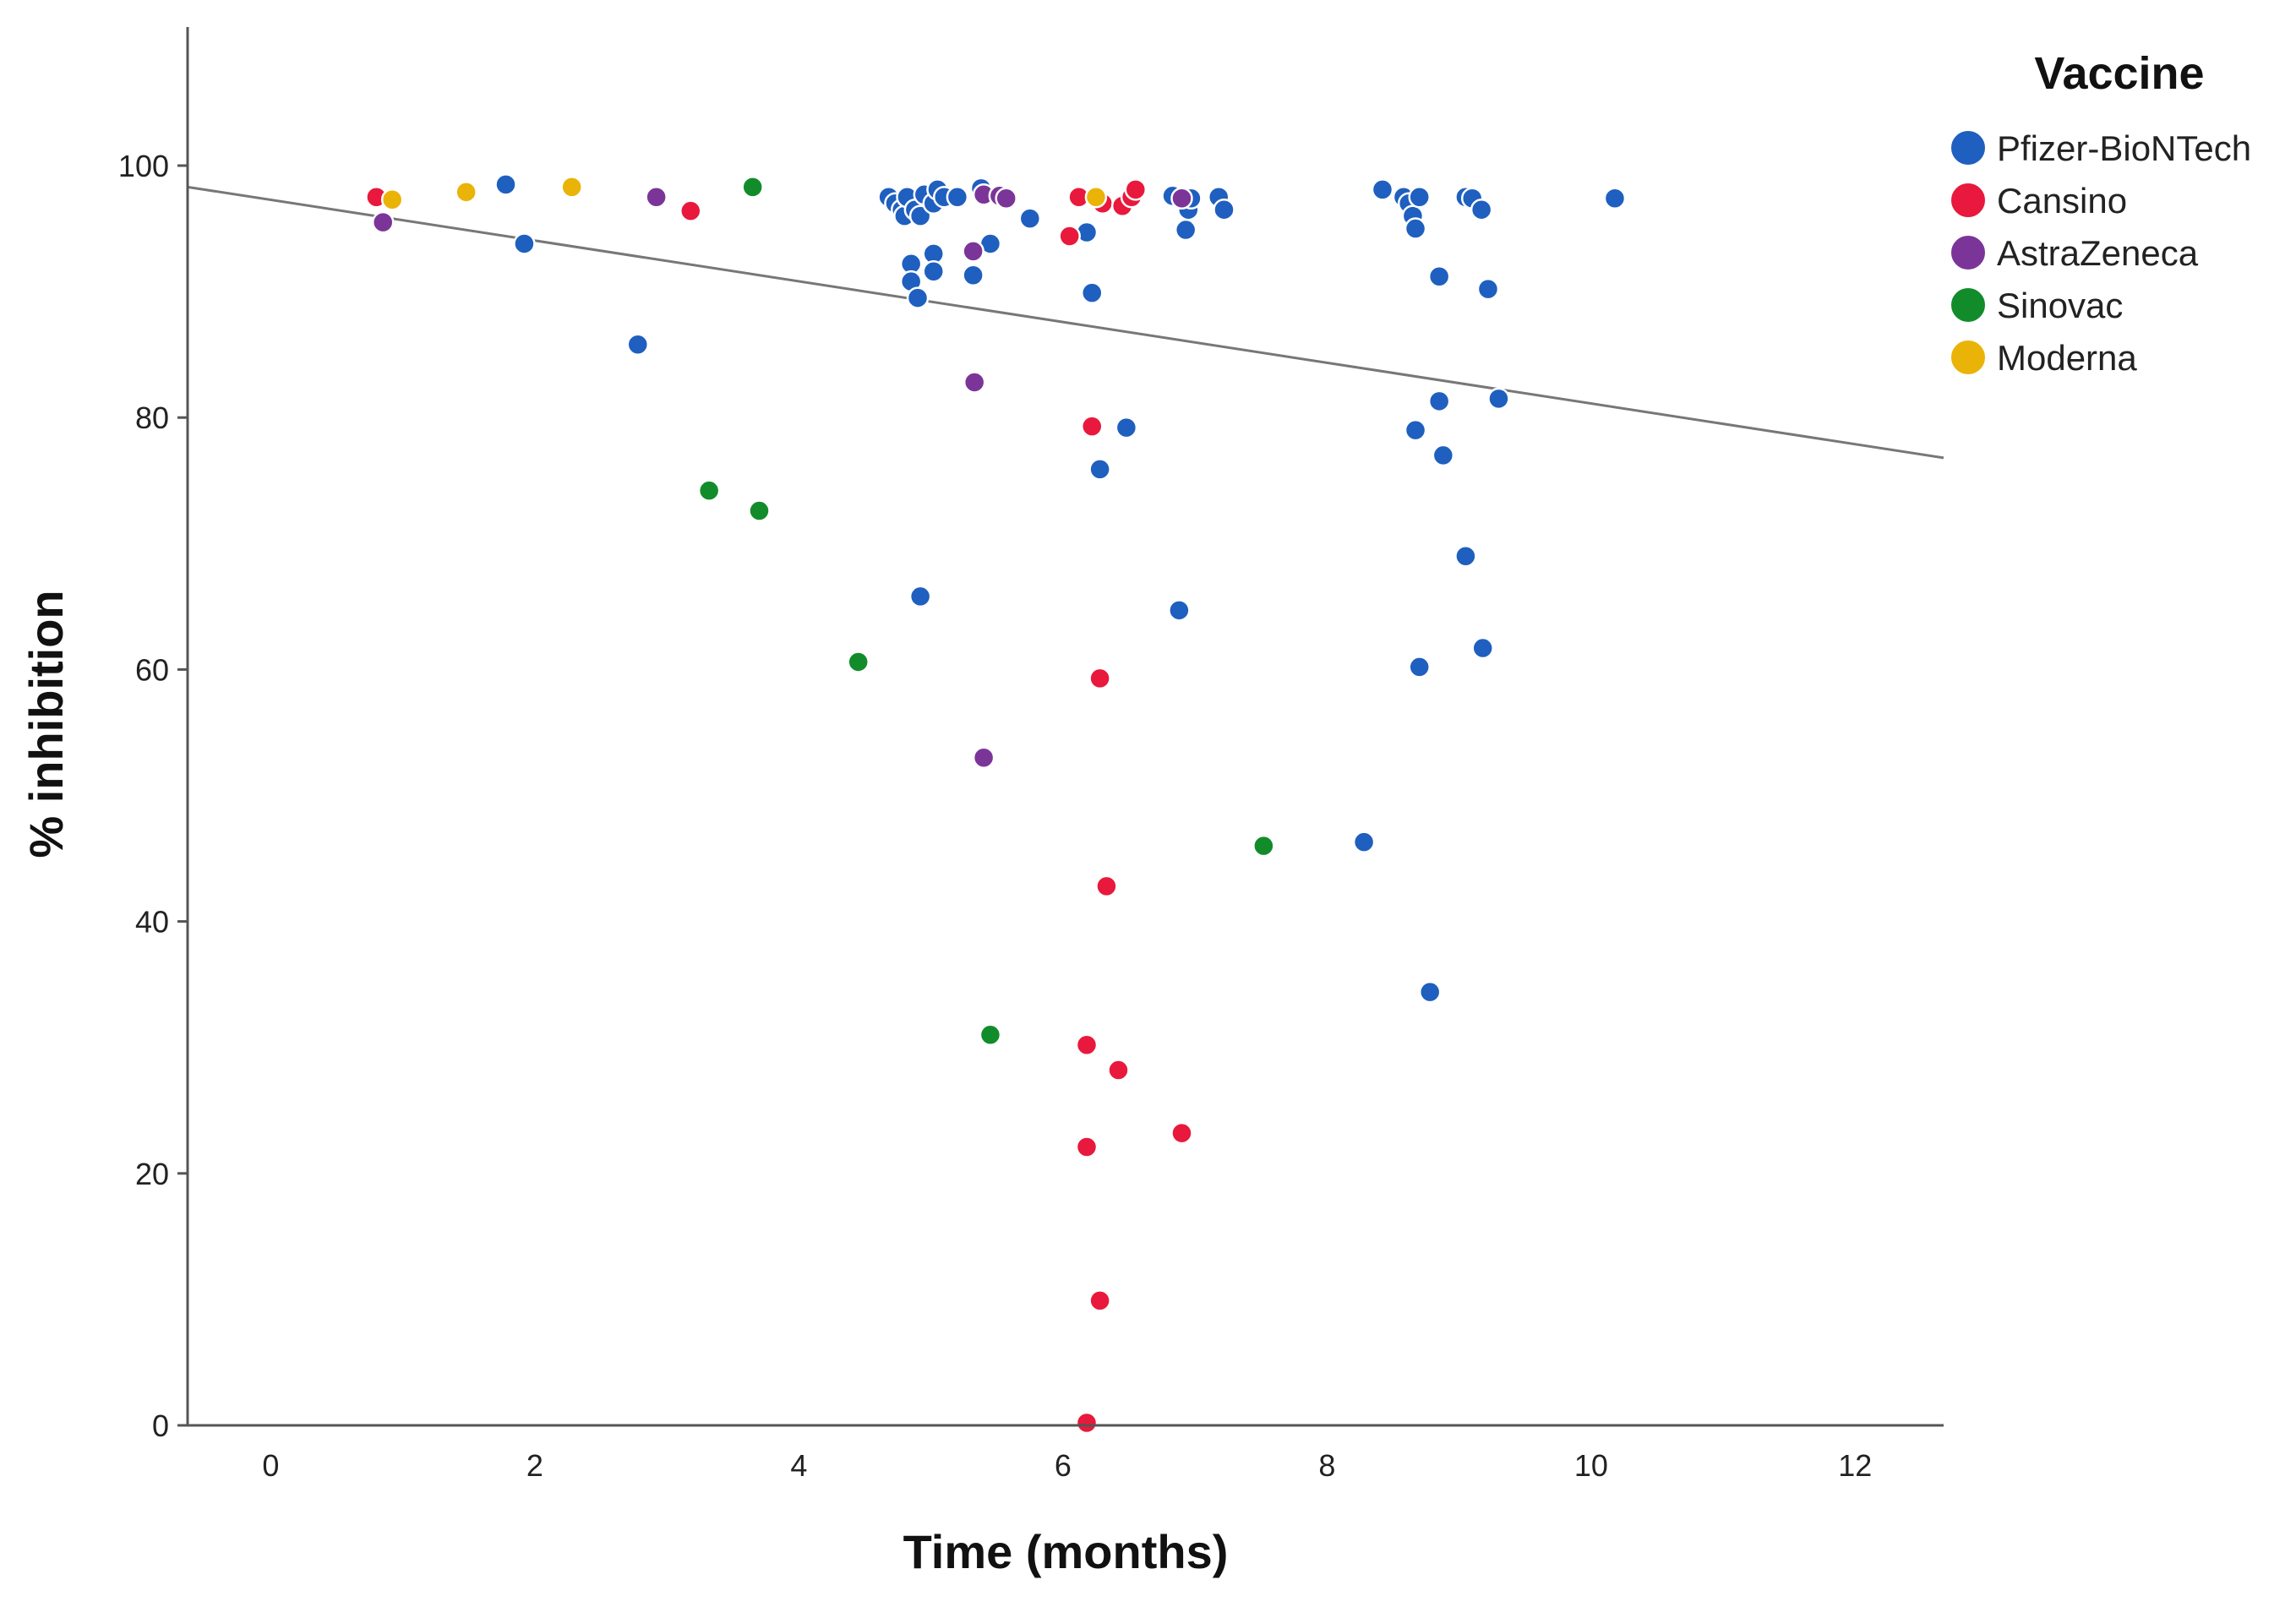 The height and width of the screenshot is (1607, 2296). Describe the element at coordinates (2060, 305) in the screenshot. I see `legend-label: Sinovac` at that location.